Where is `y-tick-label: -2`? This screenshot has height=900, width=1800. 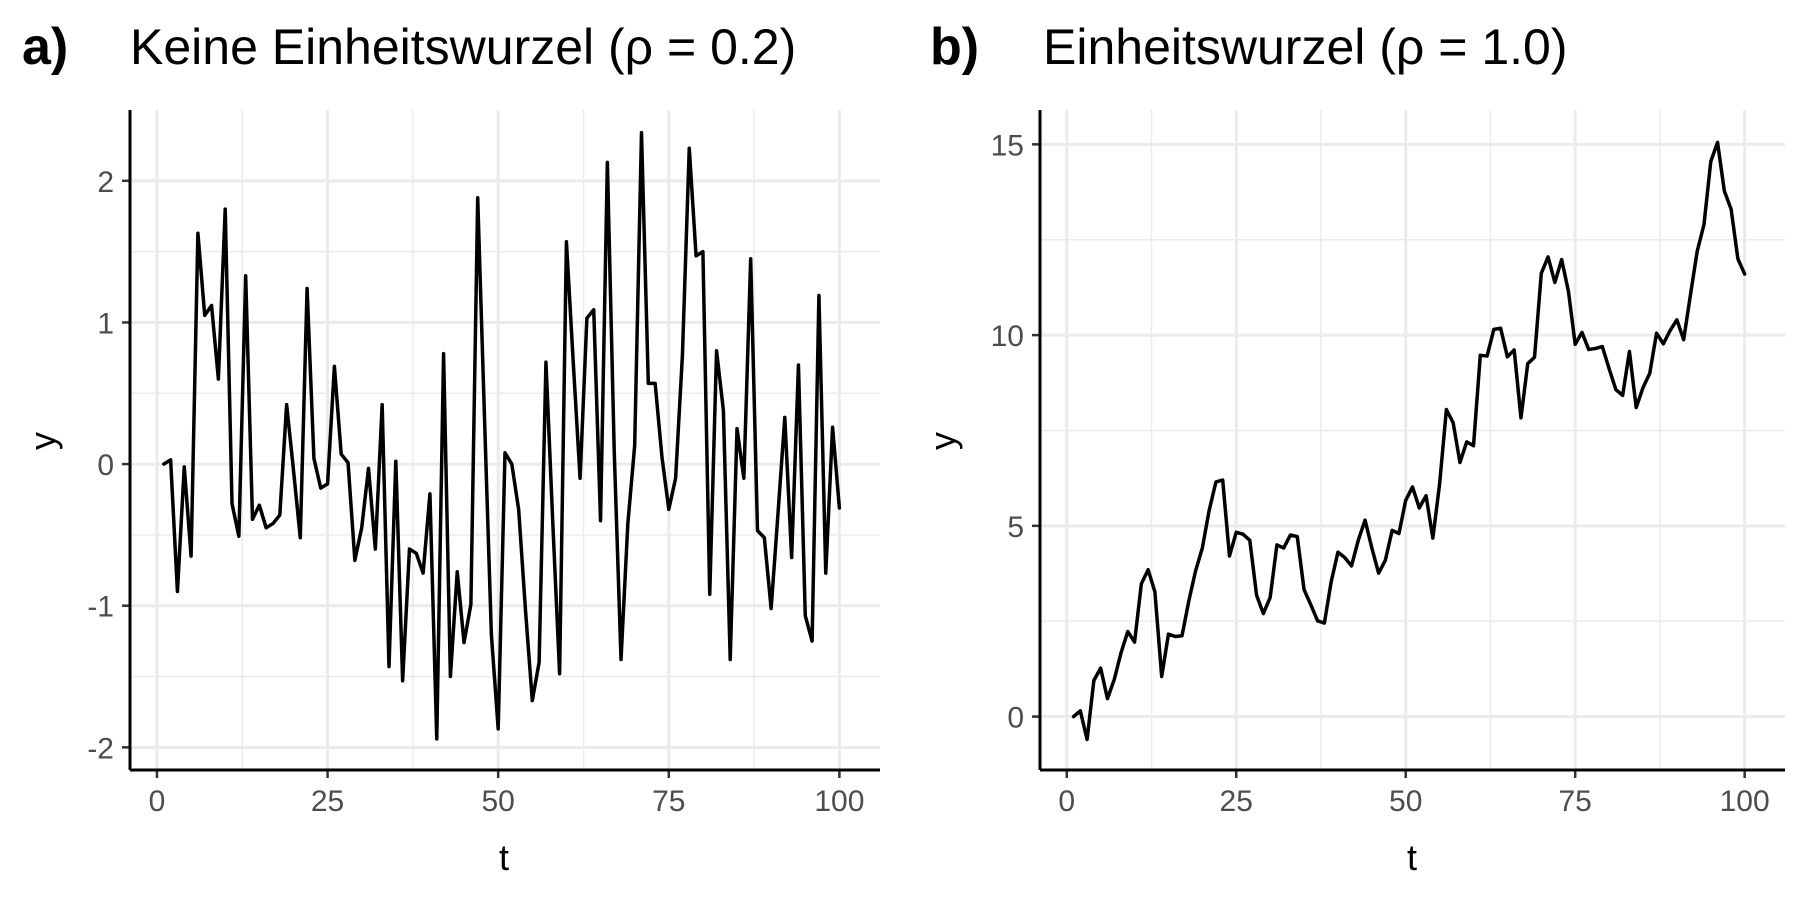 y-tick-label: -2 is located at coordinates (100, 748).